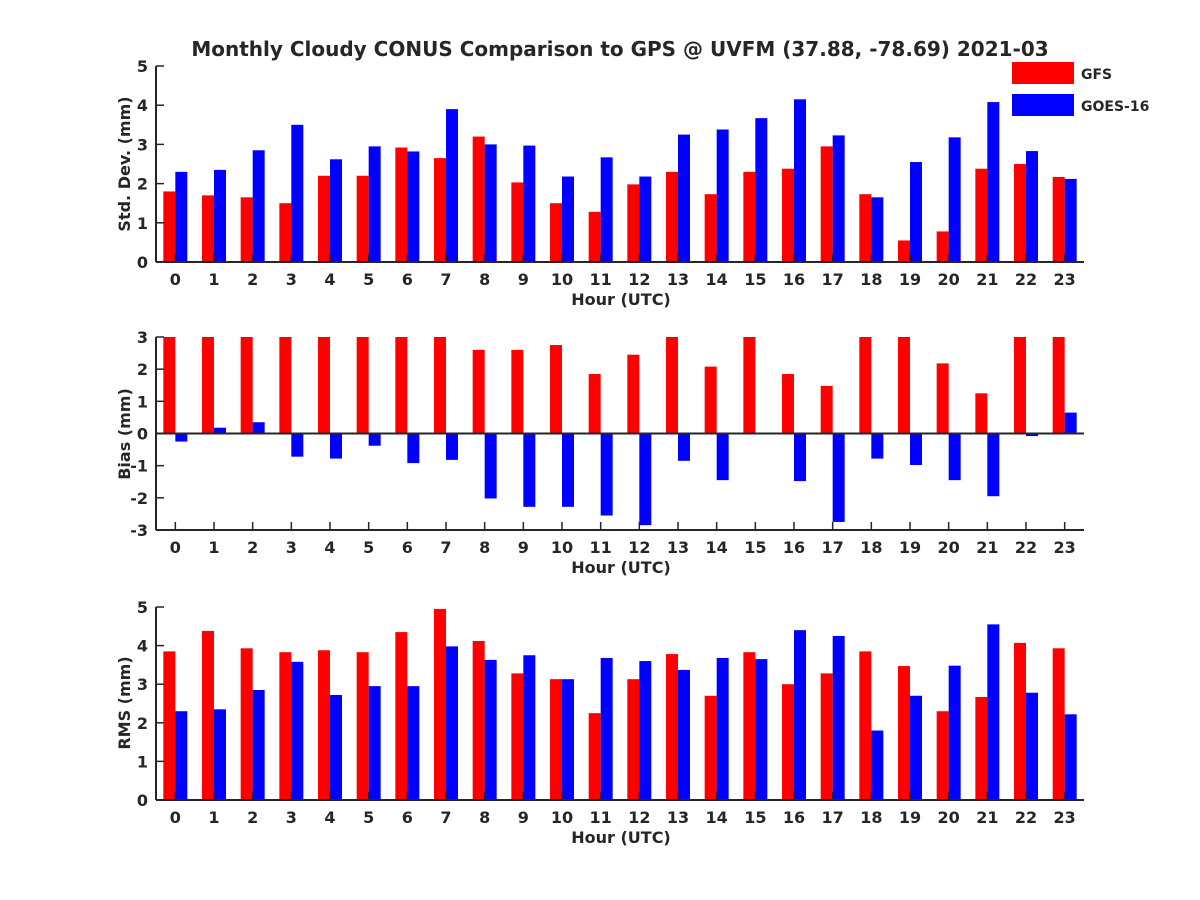  Describe the element at coordinates (910, 547) in the screenshot. I see `x-tick-label: 19` at that location.